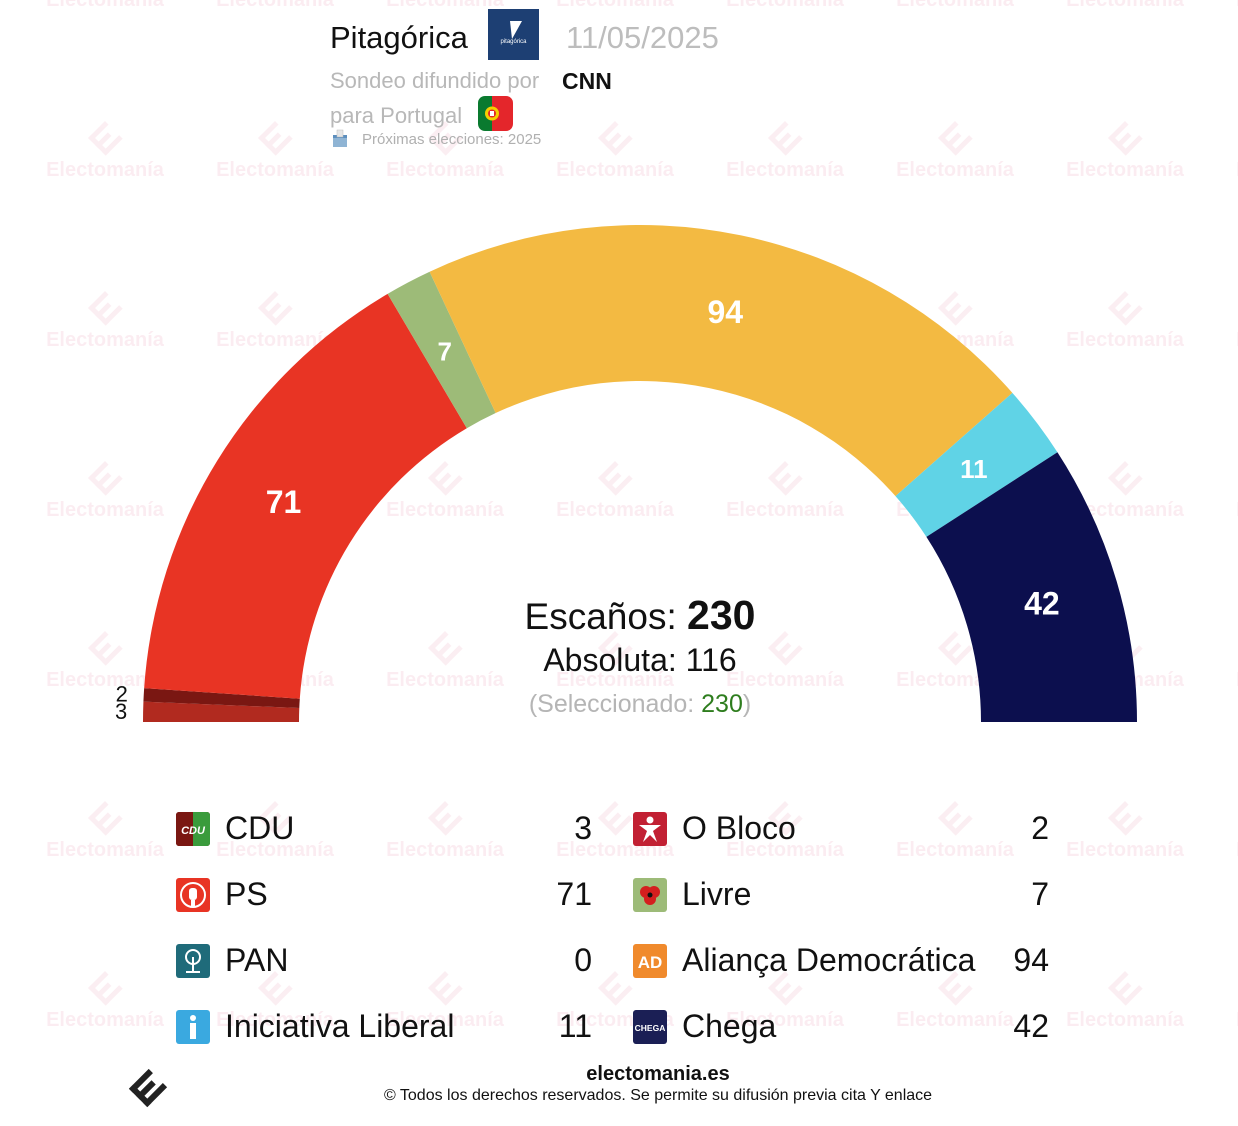 The image size is (1238, 1126). I want to click on hemicycle-segment-o-bloco, so click(221, 698).